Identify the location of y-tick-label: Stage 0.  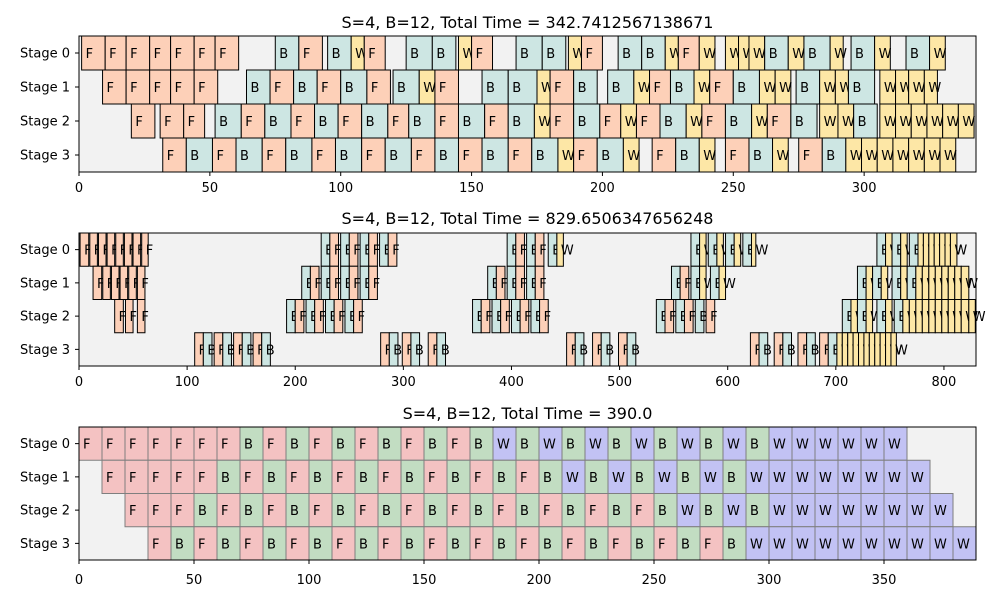
(45, 250).